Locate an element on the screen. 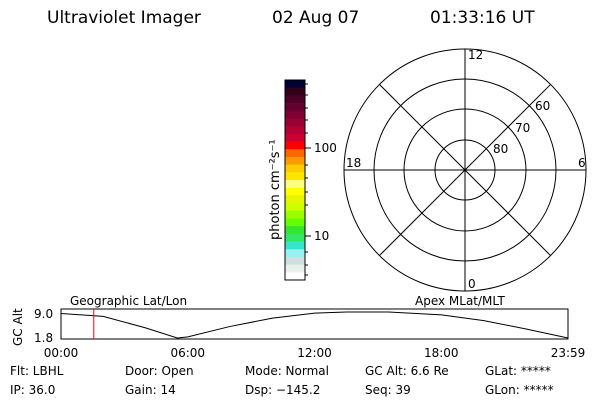 The image size is (600, 400). status-field: GLon: ***** is located at coordinates (519, 390).